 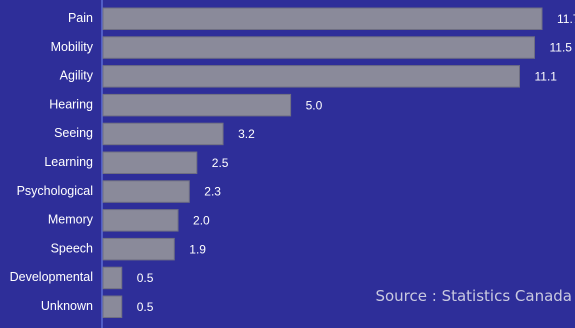 What do you see at coordinates (197, 105) in the screenshot?
I see `bar-hearing` at bounding box center [197, 105].